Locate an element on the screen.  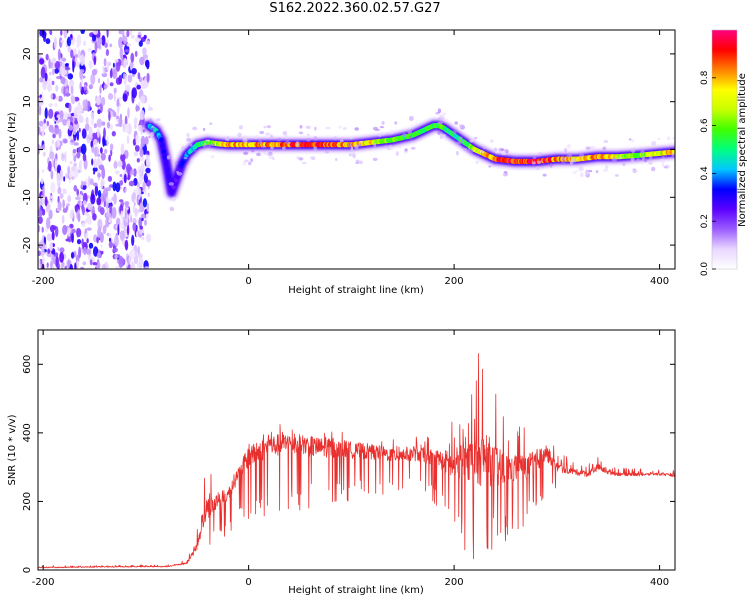
ridge-point is located at coordinates (163, 151).